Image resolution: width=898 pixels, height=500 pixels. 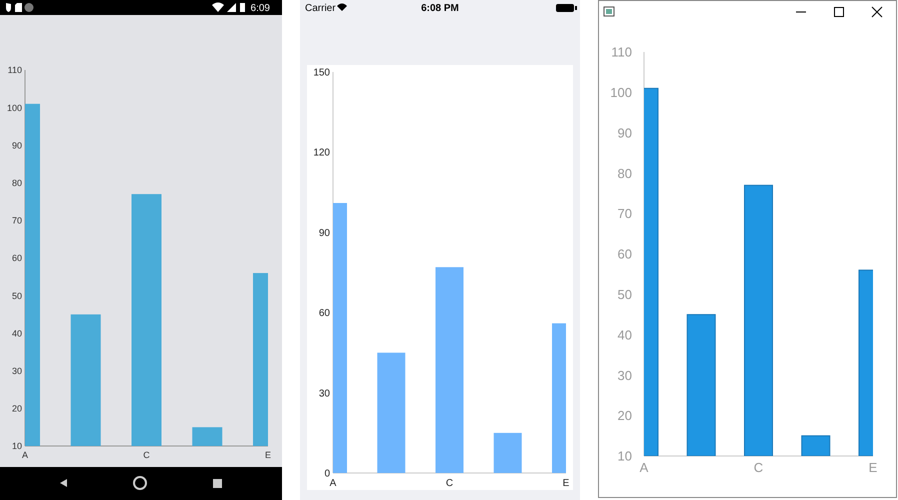 I want to click on y-tick-label: 0, so click(x=327, y=474).